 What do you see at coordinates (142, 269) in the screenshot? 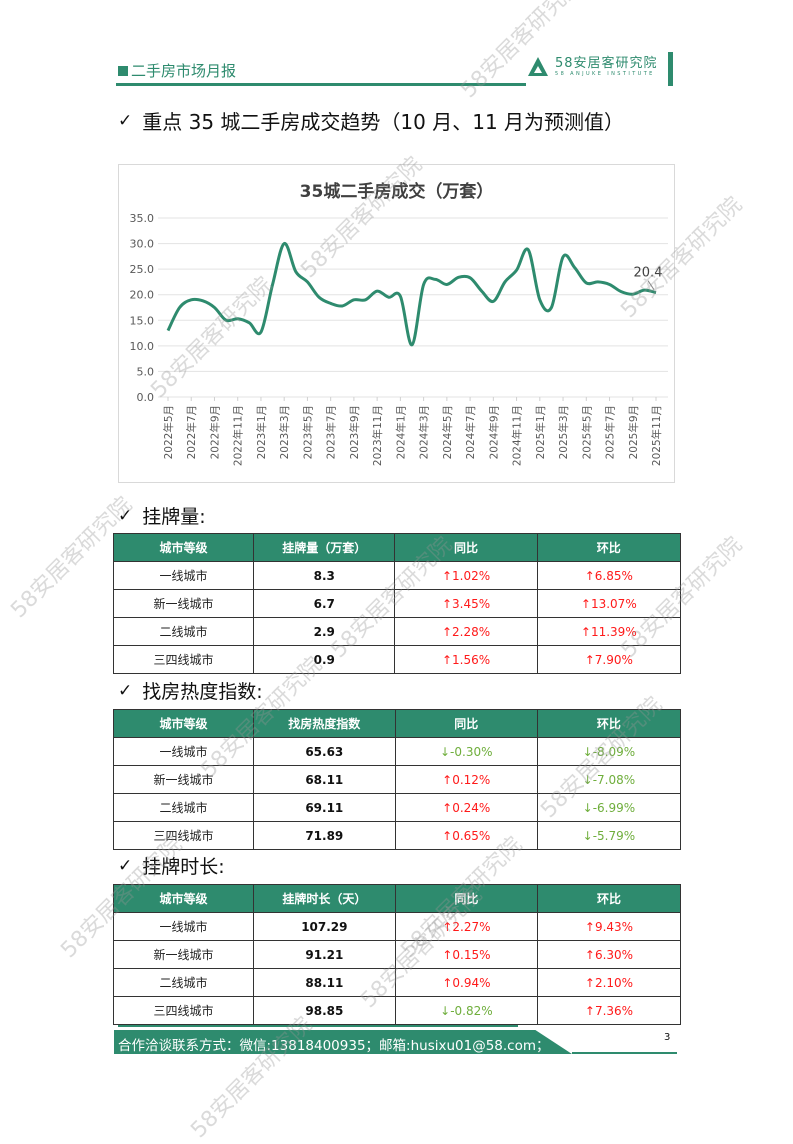
I see `y-tick-label: 25.0` at bounding box center [142, 269].